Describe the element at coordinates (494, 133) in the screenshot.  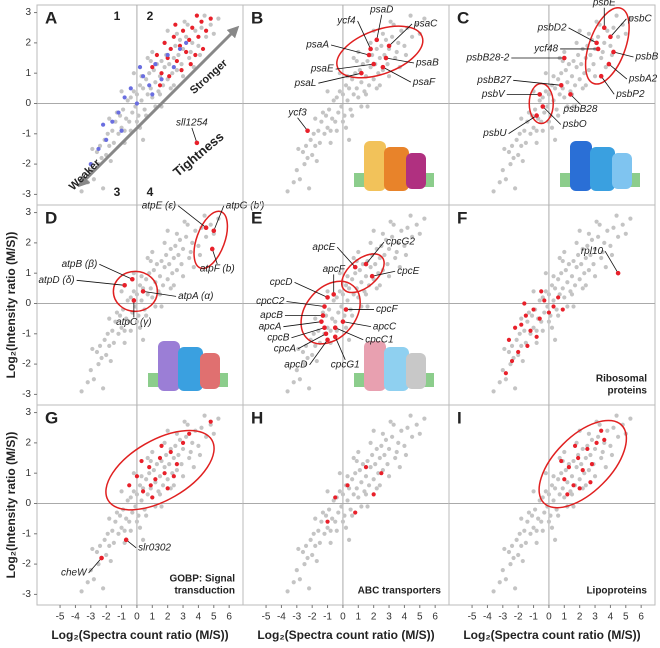
I see `annotation-label: psbU` at that location.